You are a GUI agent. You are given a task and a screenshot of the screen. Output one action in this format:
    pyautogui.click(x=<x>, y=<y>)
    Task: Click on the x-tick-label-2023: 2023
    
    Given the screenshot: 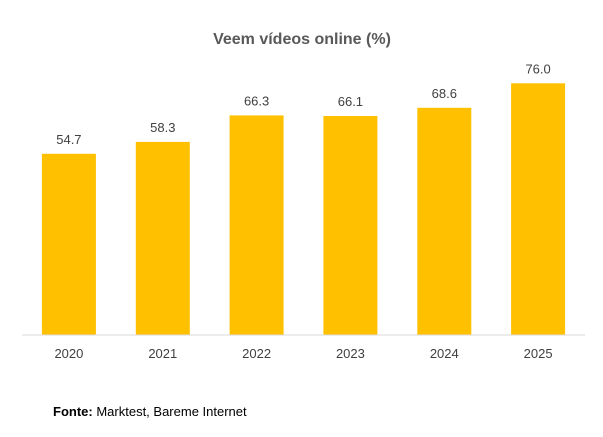 What is the action you would take?
    pyautogui.click(x=350, y=353)
    